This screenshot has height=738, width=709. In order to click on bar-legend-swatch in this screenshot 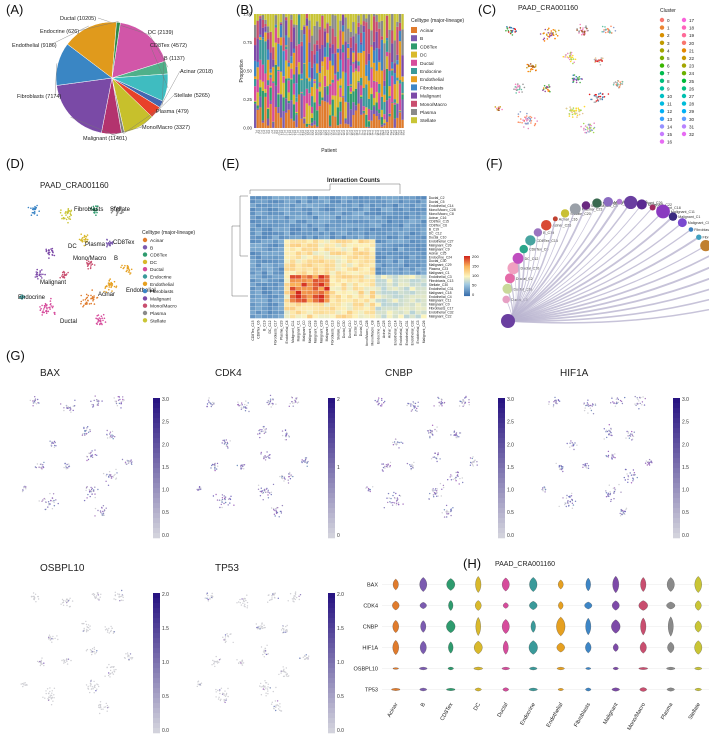, I will do `click(414, 38)`.